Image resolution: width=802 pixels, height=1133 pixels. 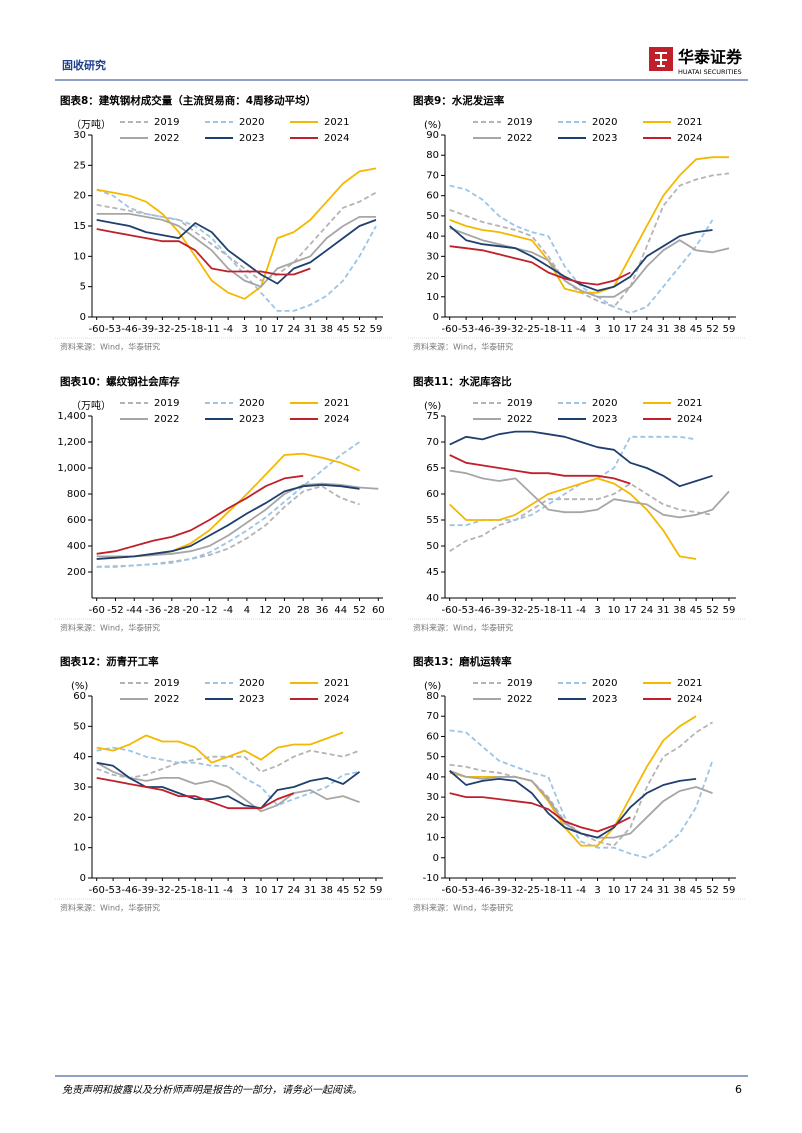 What do you see at coordinates (565, 610) in the screenshot?
I see `x-tick-label: -11` at bounding box center [565, 610].